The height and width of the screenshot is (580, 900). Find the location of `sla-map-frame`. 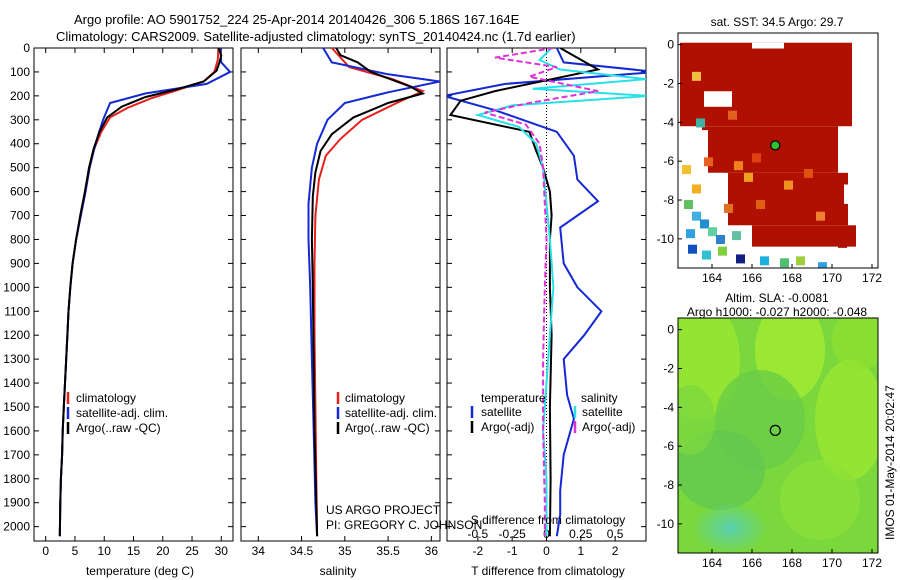

sla-map-frame is located at coordinates (778, 435).